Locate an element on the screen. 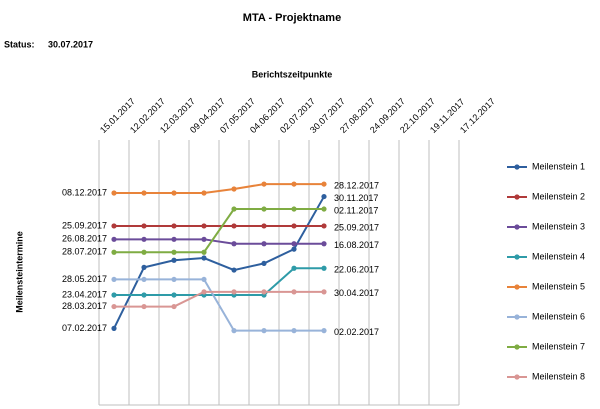 This screenshot has height=409, width=600. status-date: 30.07.2017 is located at coordinates (70, 44).